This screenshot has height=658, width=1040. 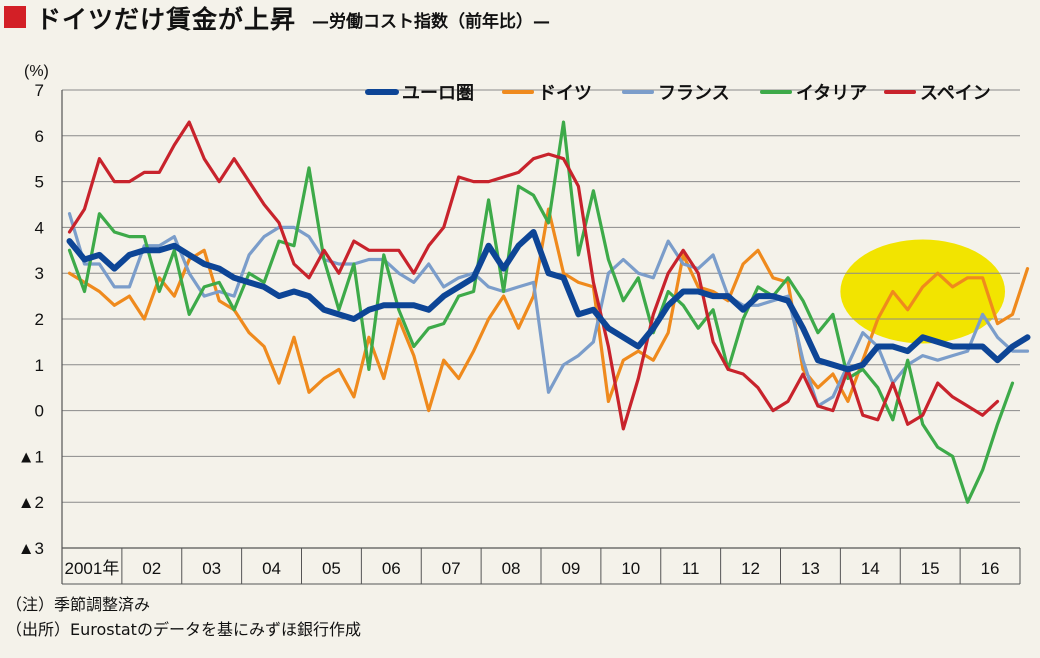 I want to click on x-tick-label: 15, so click(x=930, y=568).